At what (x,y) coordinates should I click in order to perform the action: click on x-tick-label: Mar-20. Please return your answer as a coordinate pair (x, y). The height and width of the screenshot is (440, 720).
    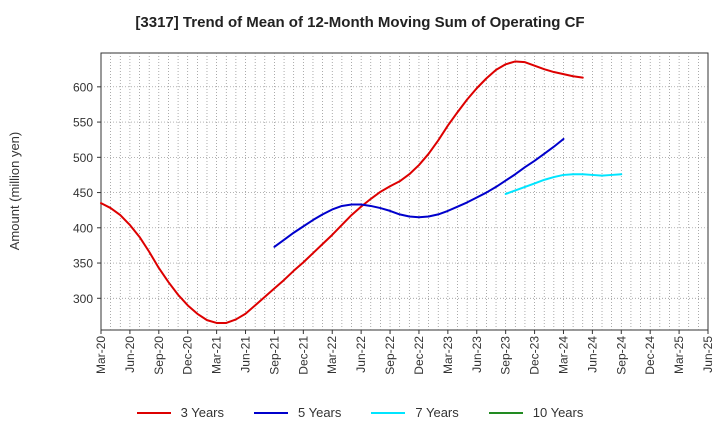
    Looking at the image, I should click on (101, 355).